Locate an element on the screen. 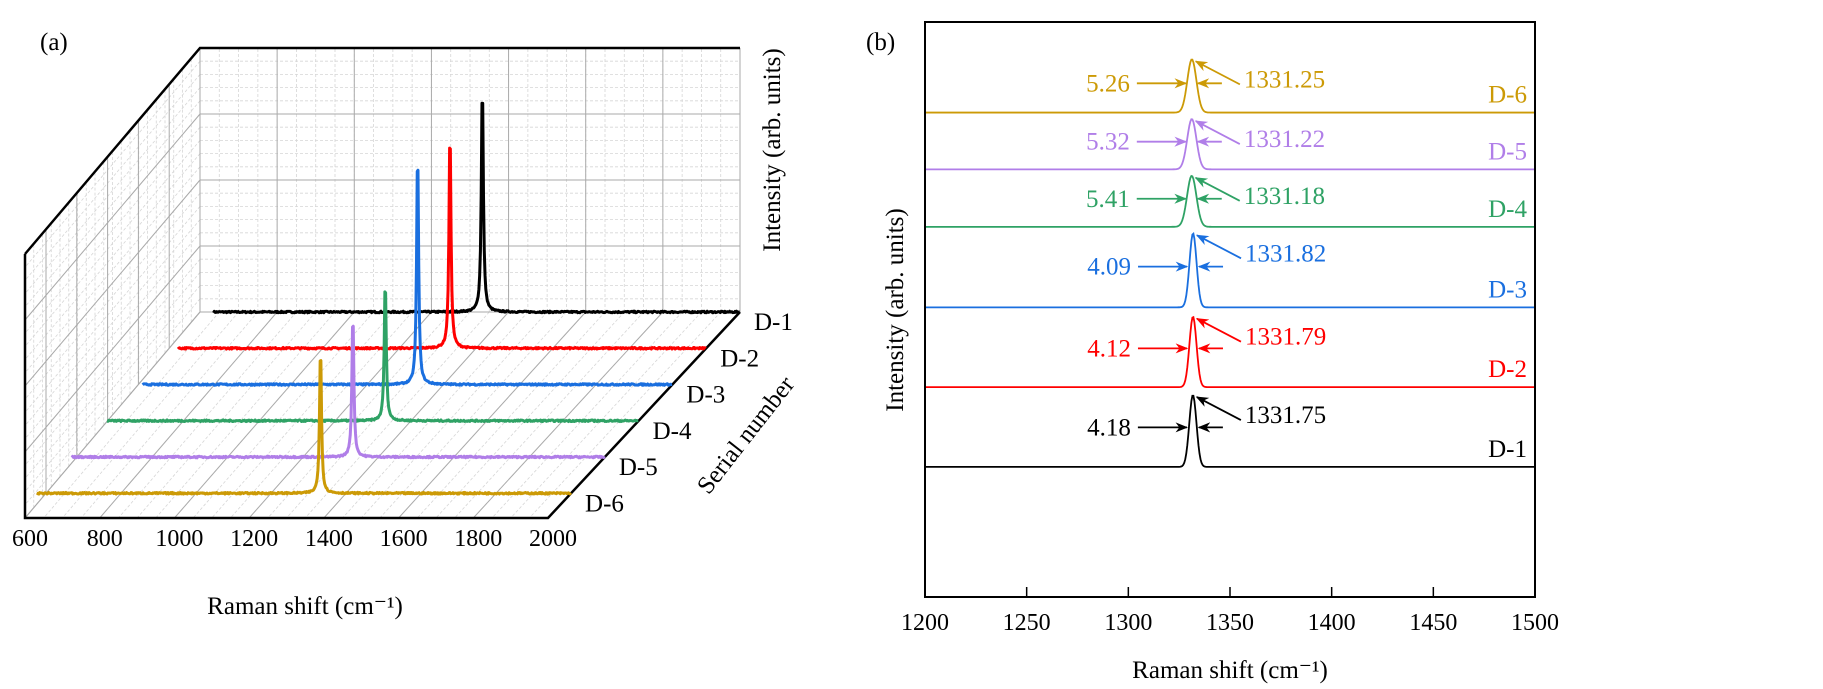 Image resolution: width=1823 pixels, height=689 pixels. series-label-d-2: D-2 is located at coordinates (739, 358).